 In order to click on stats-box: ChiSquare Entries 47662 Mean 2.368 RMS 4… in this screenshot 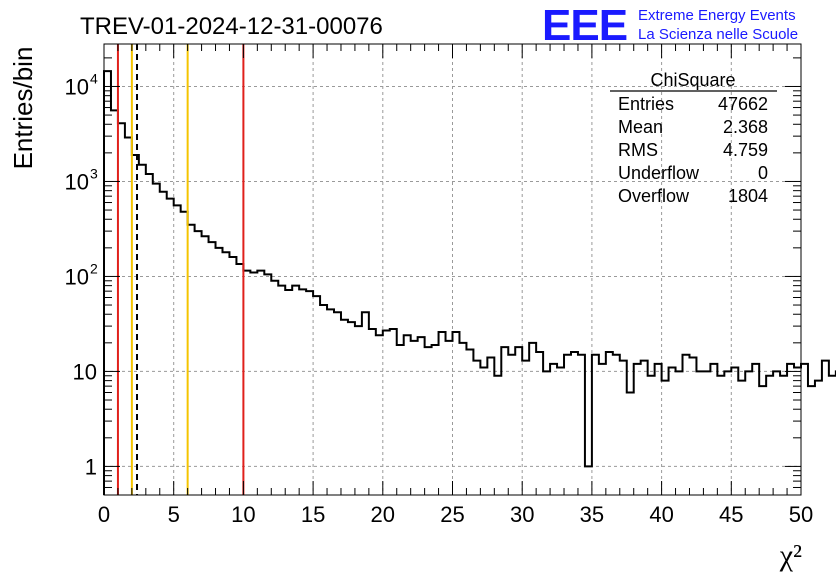, I will do `click(693, 138)`.